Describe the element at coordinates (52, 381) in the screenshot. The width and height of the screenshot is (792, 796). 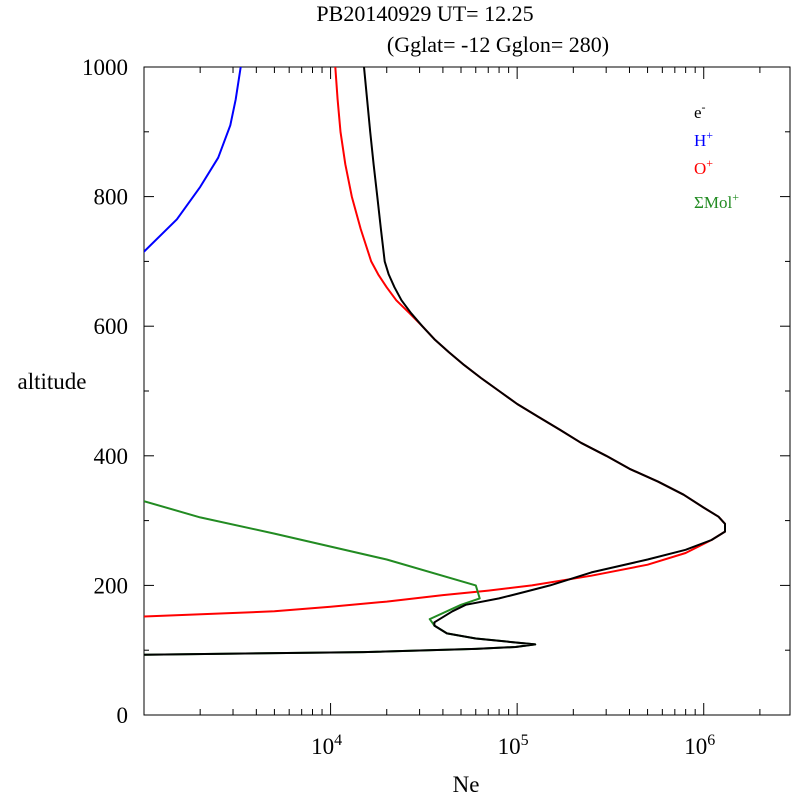
I see `y-axis-label: altitude` at that location.